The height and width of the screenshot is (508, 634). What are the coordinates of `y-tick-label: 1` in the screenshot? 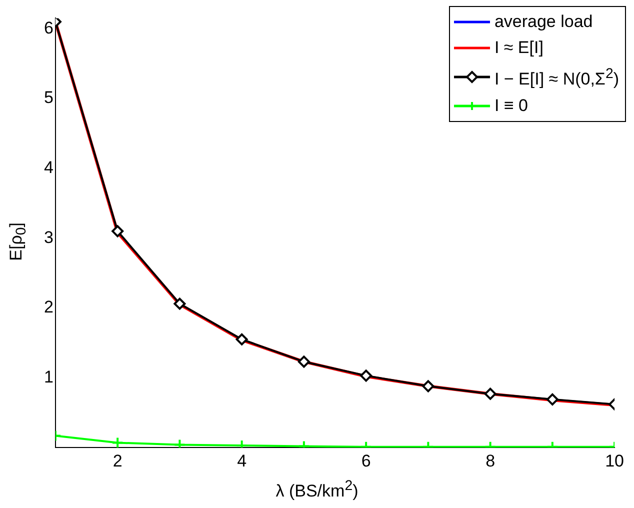 It's located at (49, 376).